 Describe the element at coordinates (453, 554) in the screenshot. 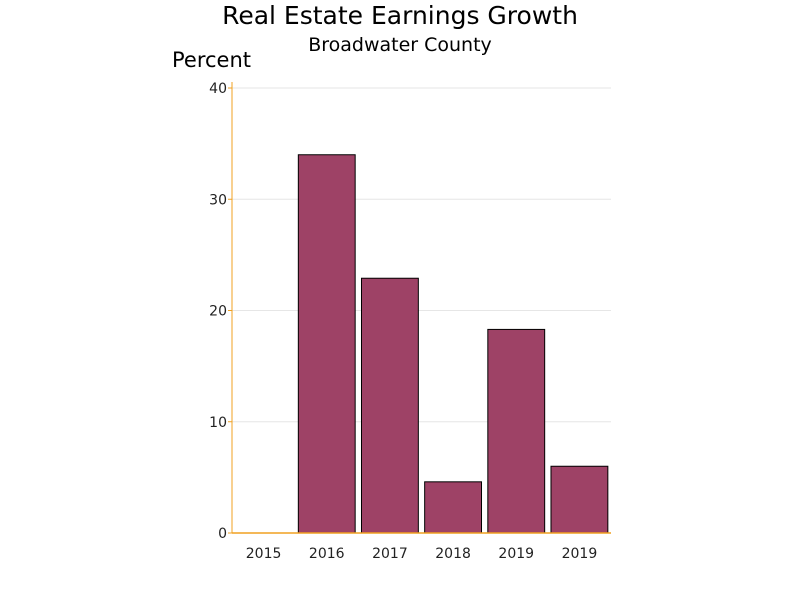

I see `x-tick-label: 2018` at that location.